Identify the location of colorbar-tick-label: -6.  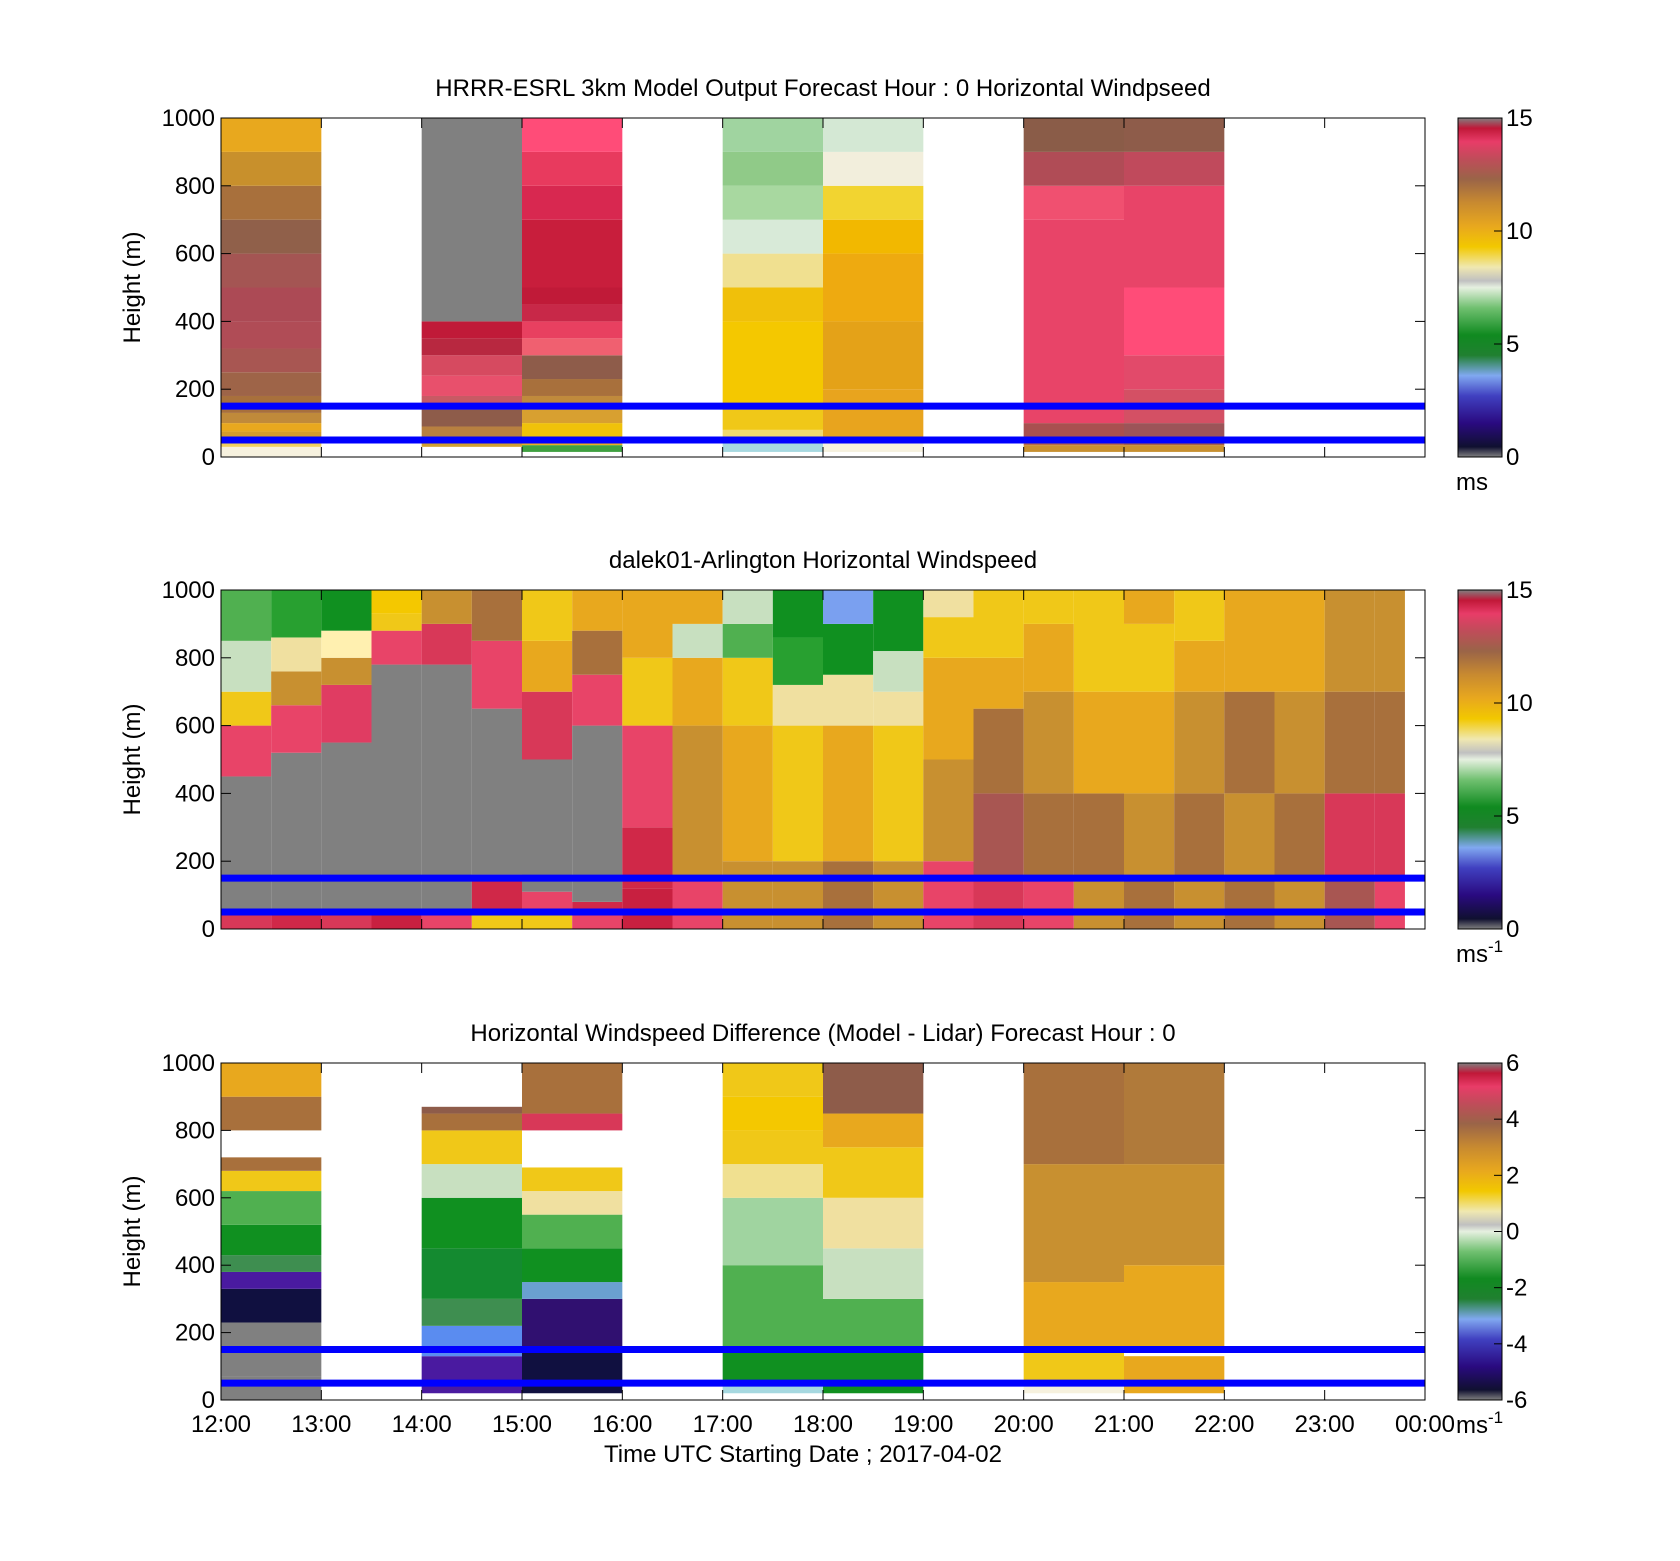
(1516, 1400).